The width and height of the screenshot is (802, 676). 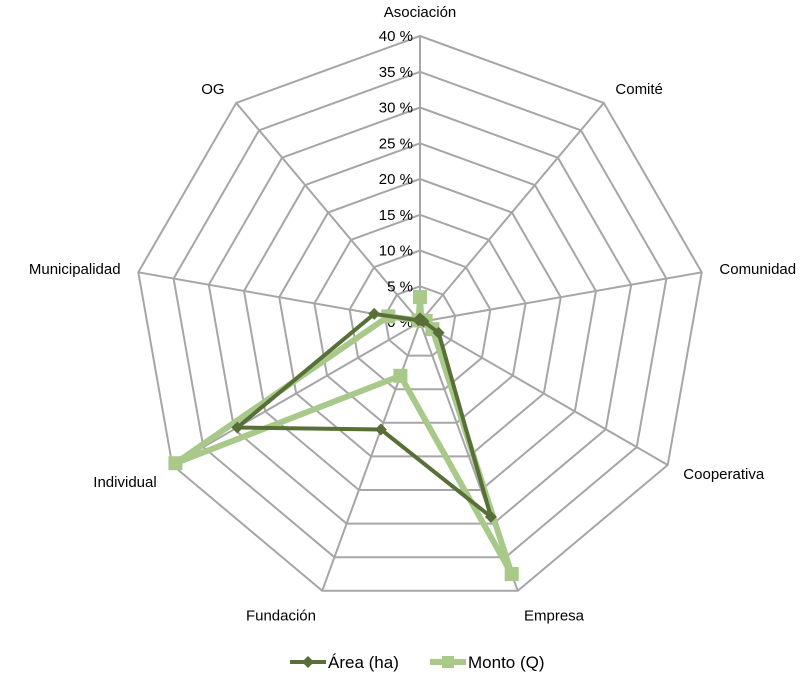 What do you see at coordinates (75, 269) in the screenshot?
I see `category-label: Municipalidad` at bounding box center [75, 269].